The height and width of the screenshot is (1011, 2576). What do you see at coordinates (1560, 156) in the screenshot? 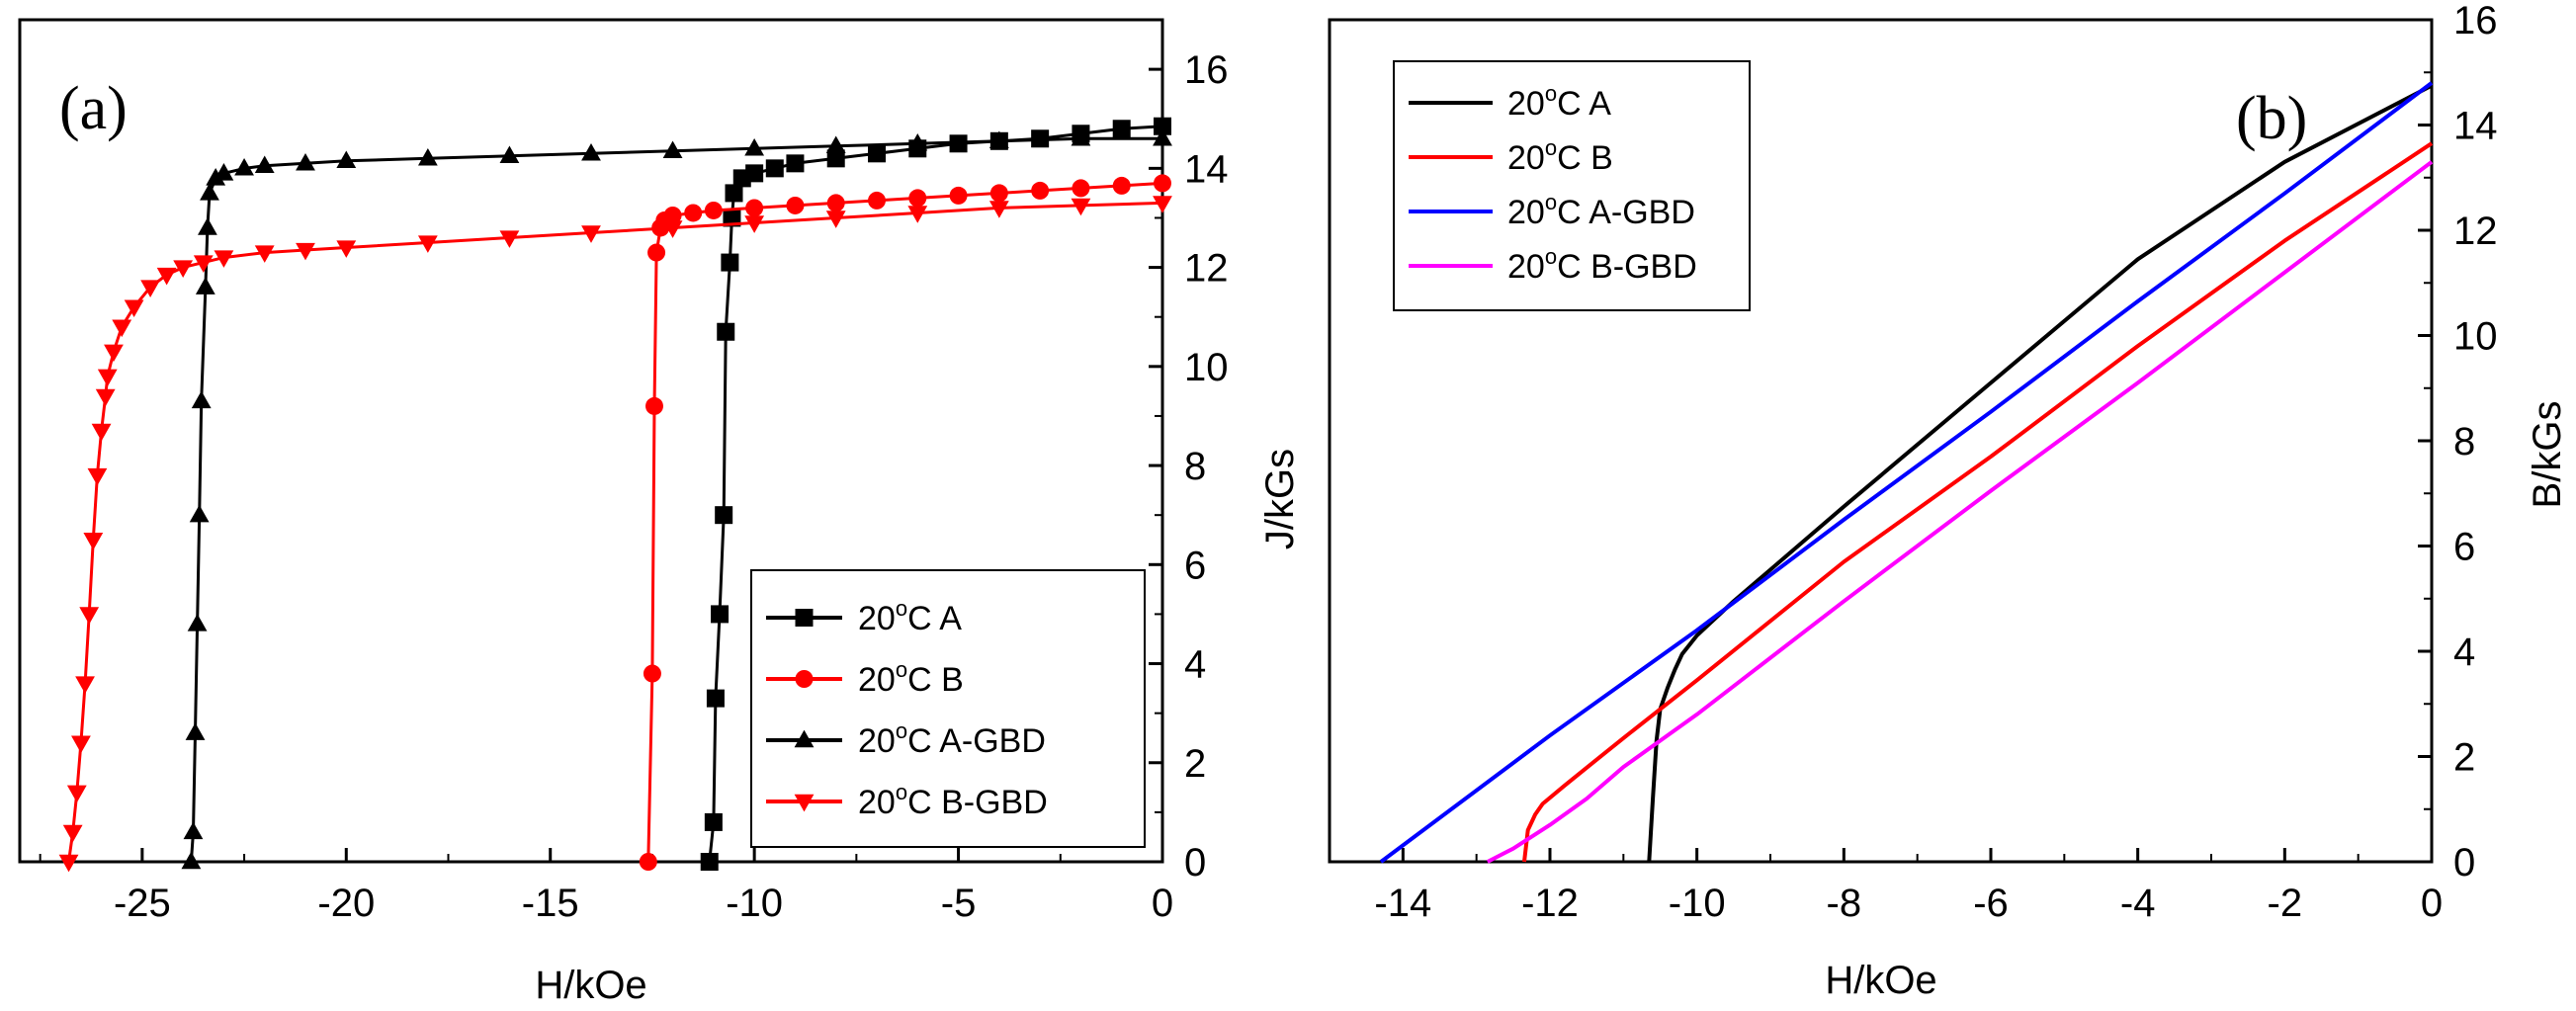
I see `panel-b-legend-label: 20oC B` at bounding box center [1560, 156].